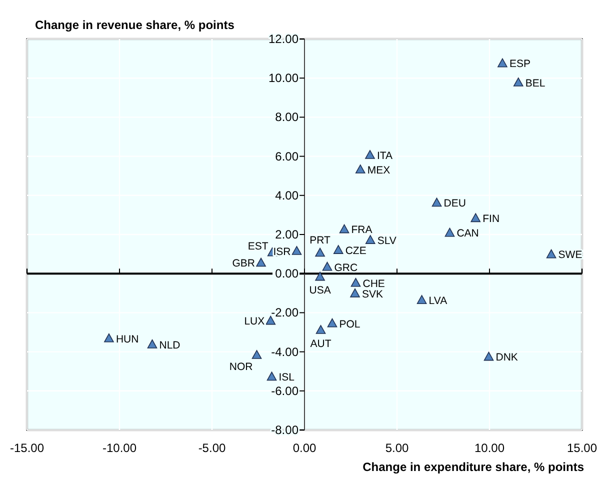 Image resolution: width=601 pixels, height=477 pixels. Describe the element at coordinates (254, 322) in the screenshot. I see `annotation: LUX` at that location.